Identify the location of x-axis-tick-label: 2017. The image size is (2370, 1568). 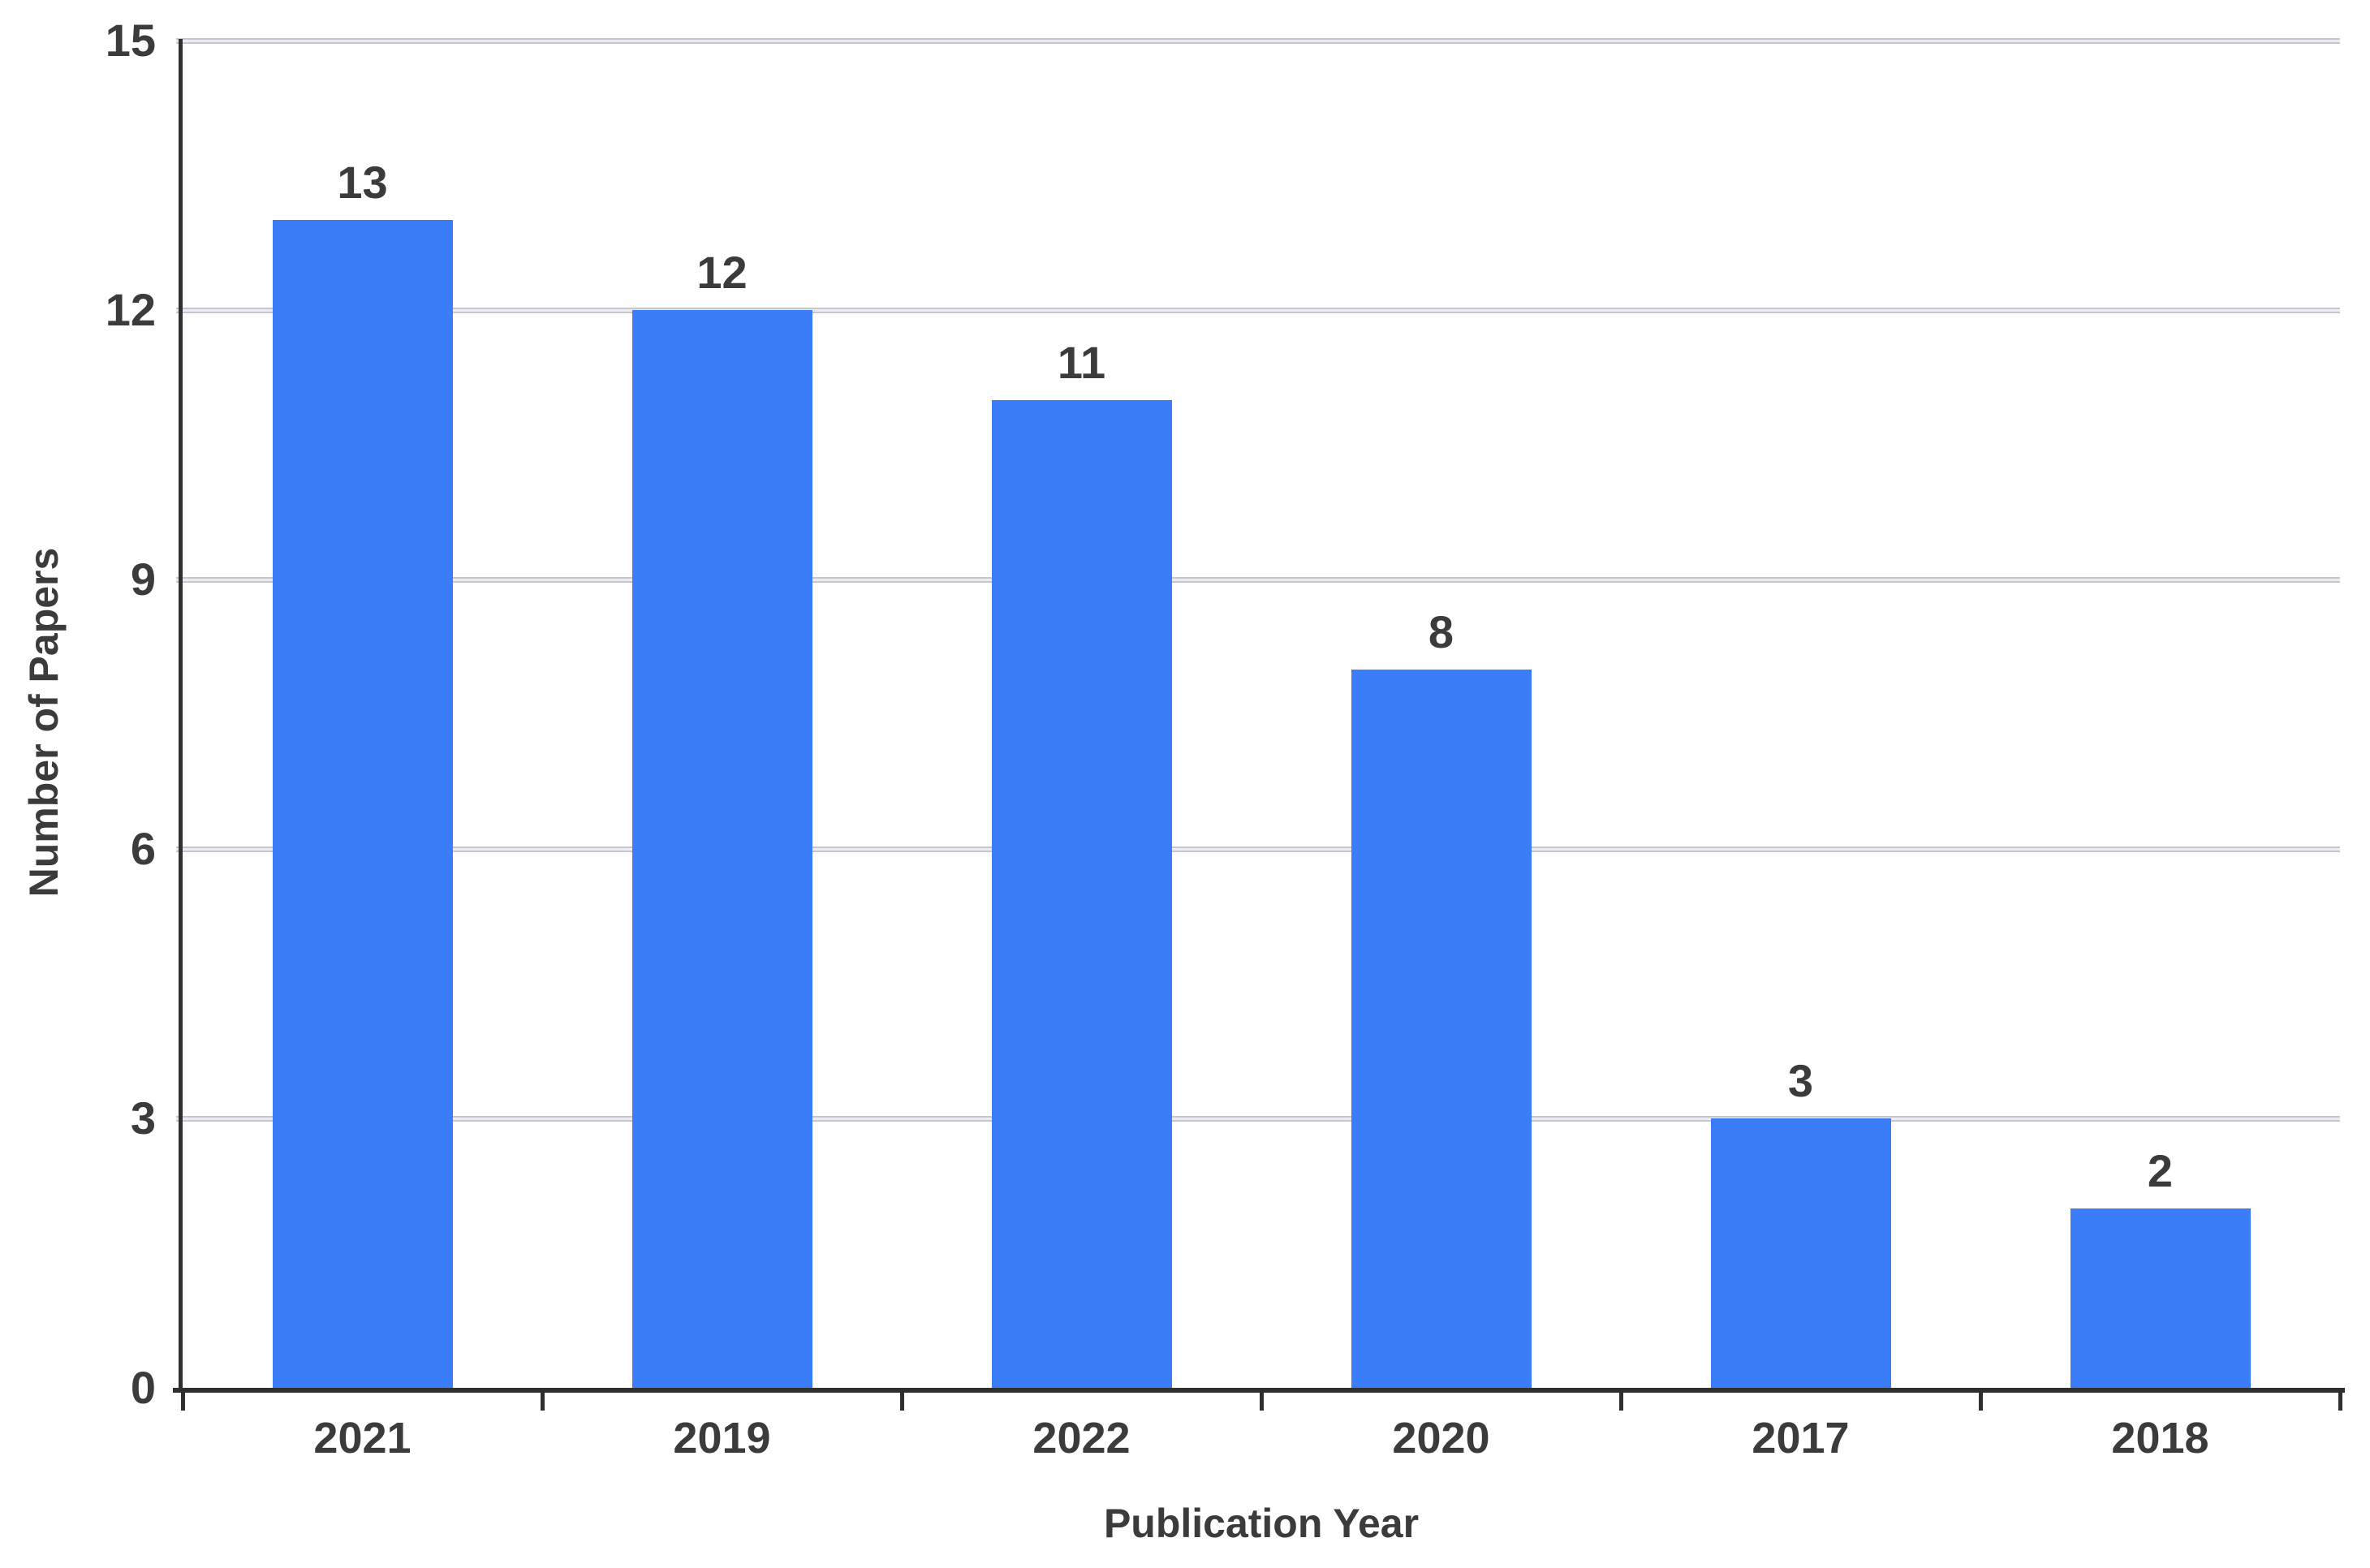
(1801, 1438).